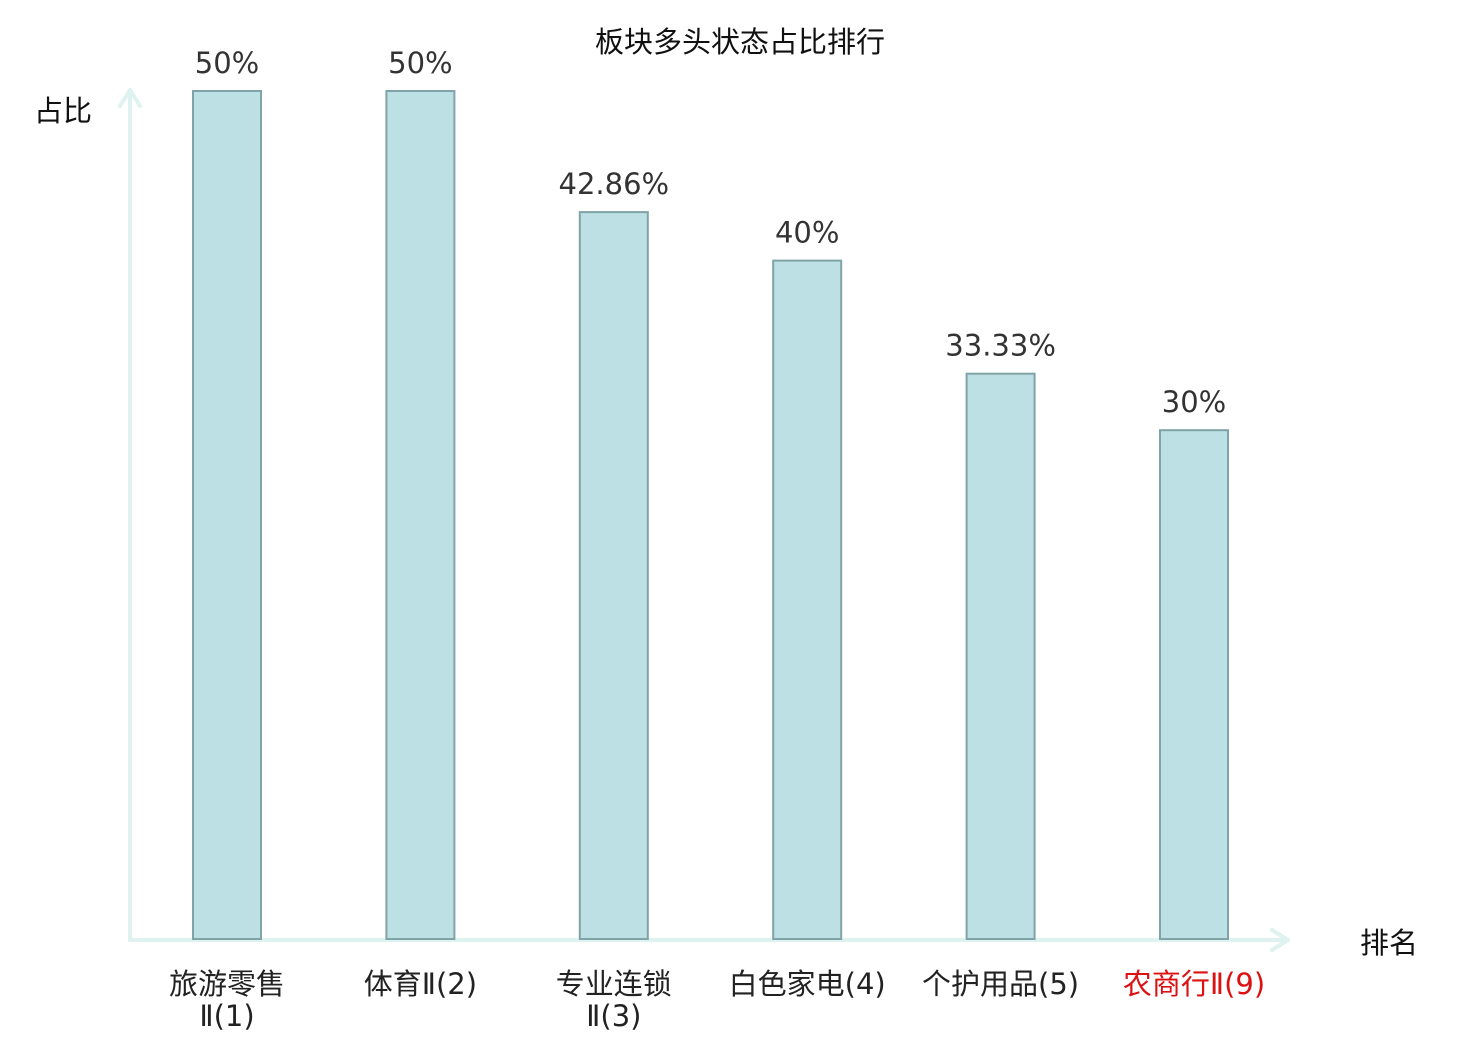 The image size is (1480, 1044). Describe the element at coordinates (614, 984) in the screenshot. I see `category-label: 专业连锁` at that location.